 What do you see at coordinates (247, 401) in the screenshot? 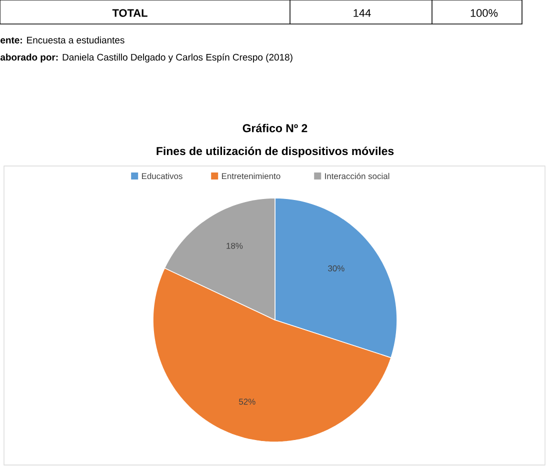
I see `data-label: 52%` at bounding box center [247, 401].